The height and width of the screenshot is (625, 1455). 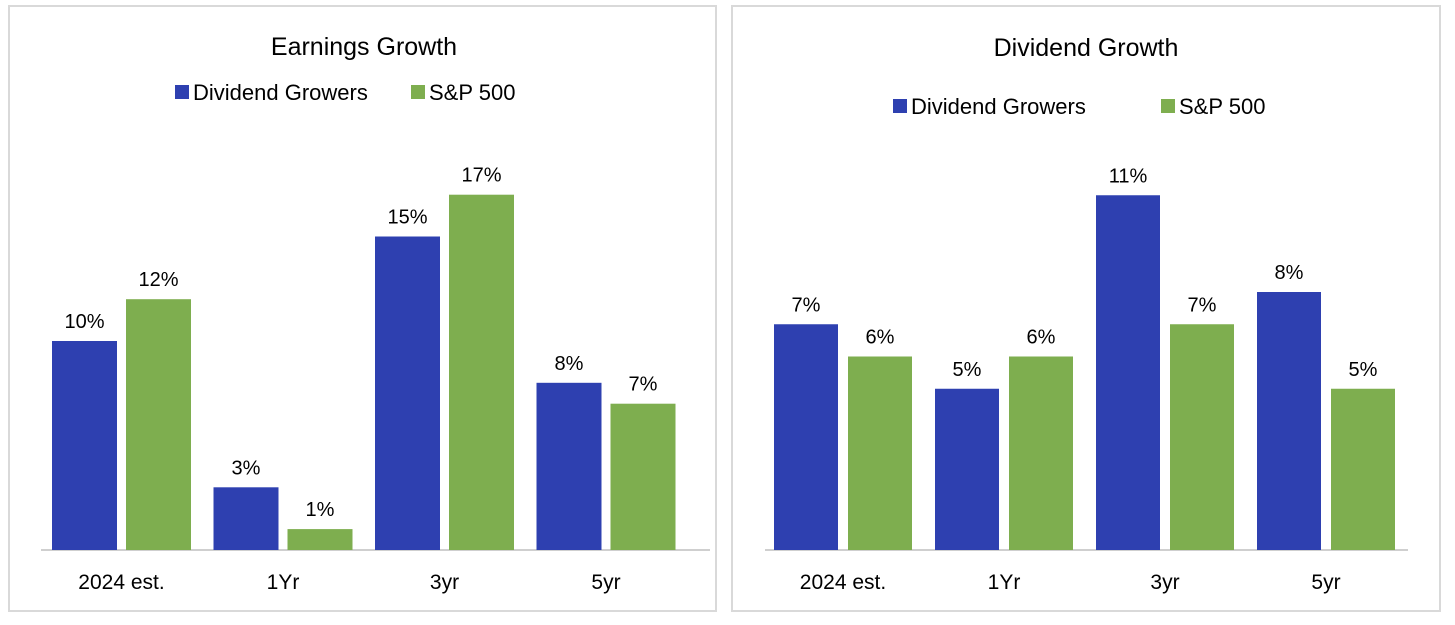 I want to click on data-label: 10%, so click(x=84, y=322).